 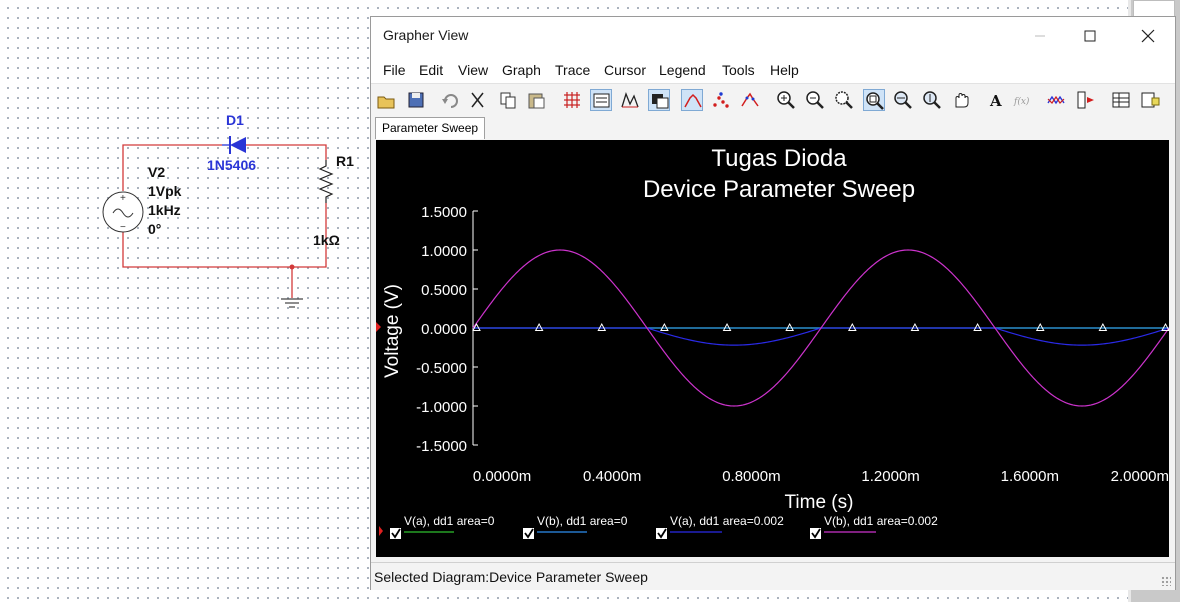 I want to click on source-ref-label: V2, so click(x=156, y=172).